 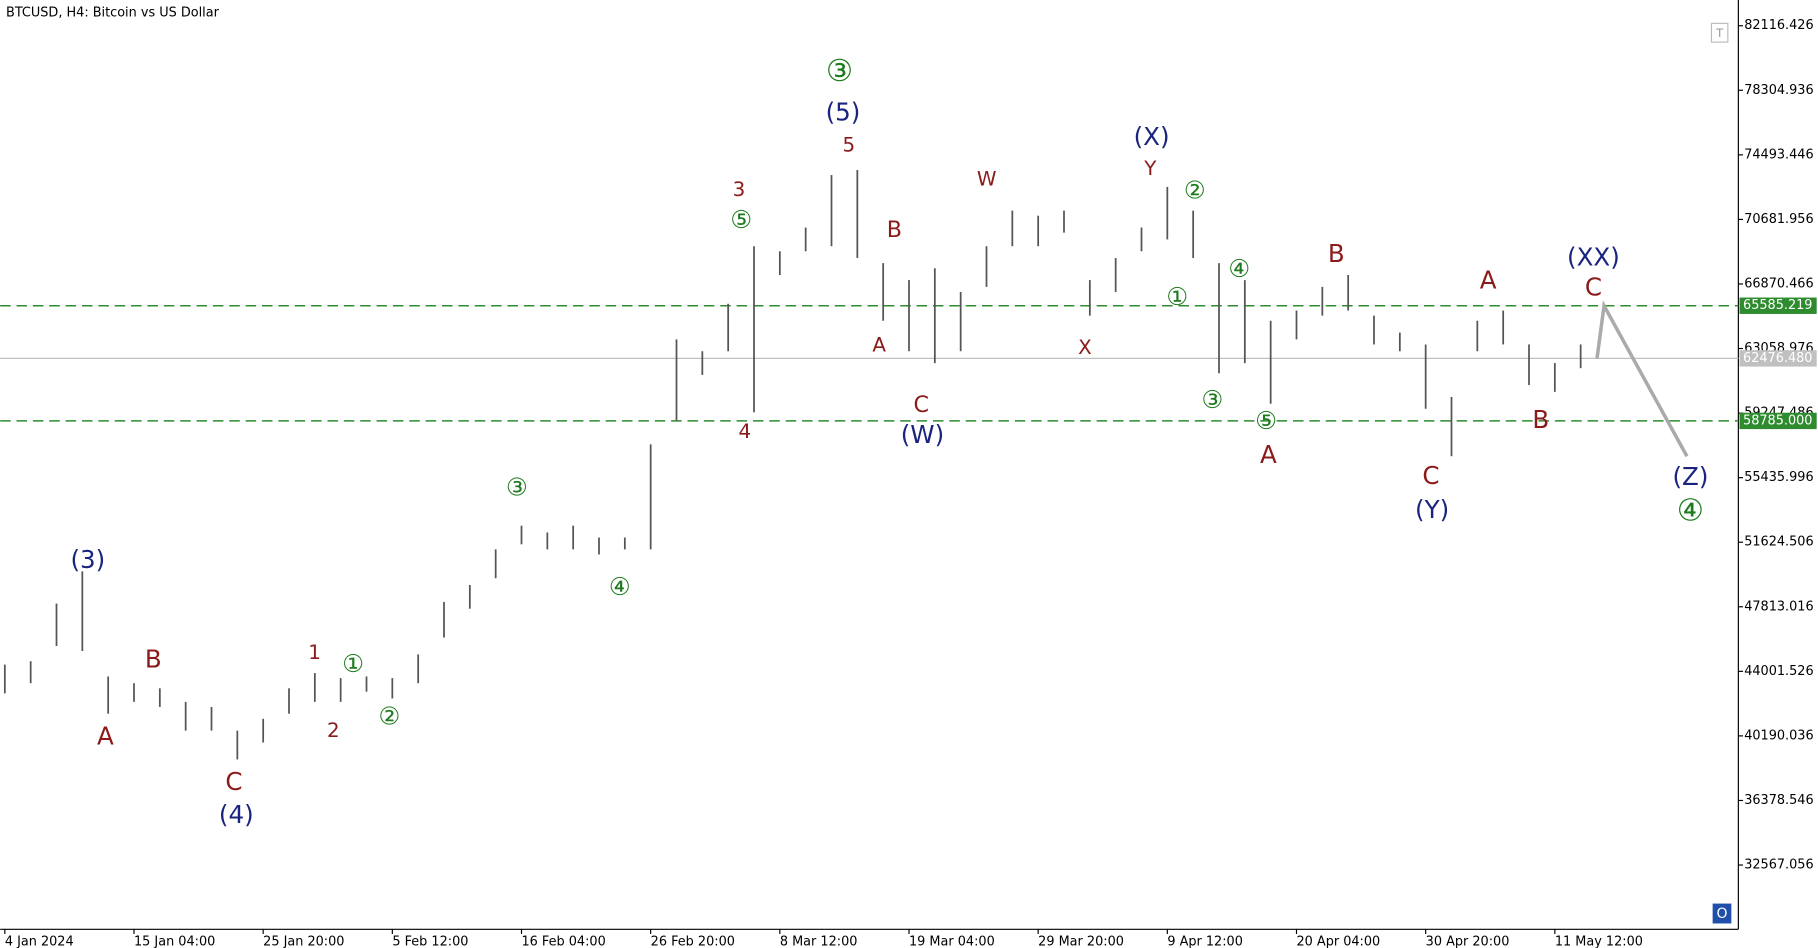 What do you see at coordinates (430, 941) in the screenshot?
I see `x-tick-label: 5 Feb 12:00` at bounding box center [430, 941].